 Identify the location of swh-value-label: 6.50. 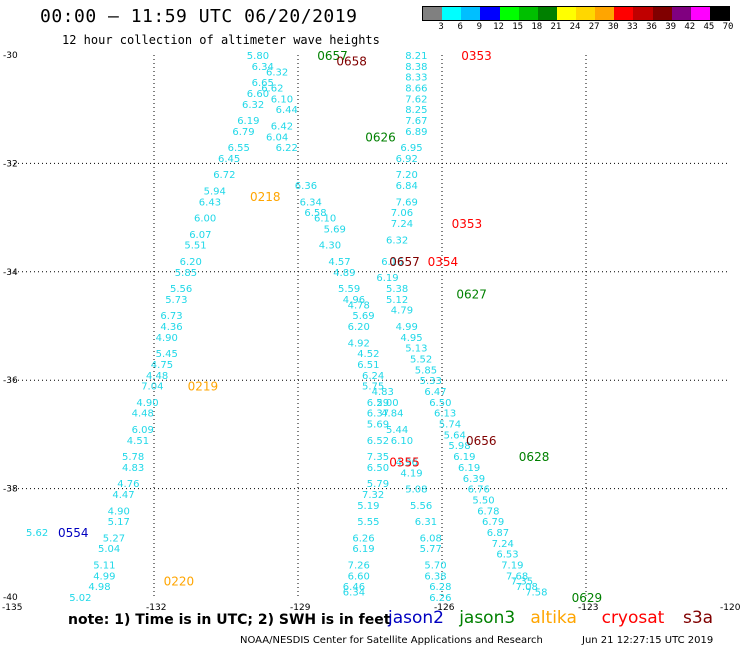
(378, 468).